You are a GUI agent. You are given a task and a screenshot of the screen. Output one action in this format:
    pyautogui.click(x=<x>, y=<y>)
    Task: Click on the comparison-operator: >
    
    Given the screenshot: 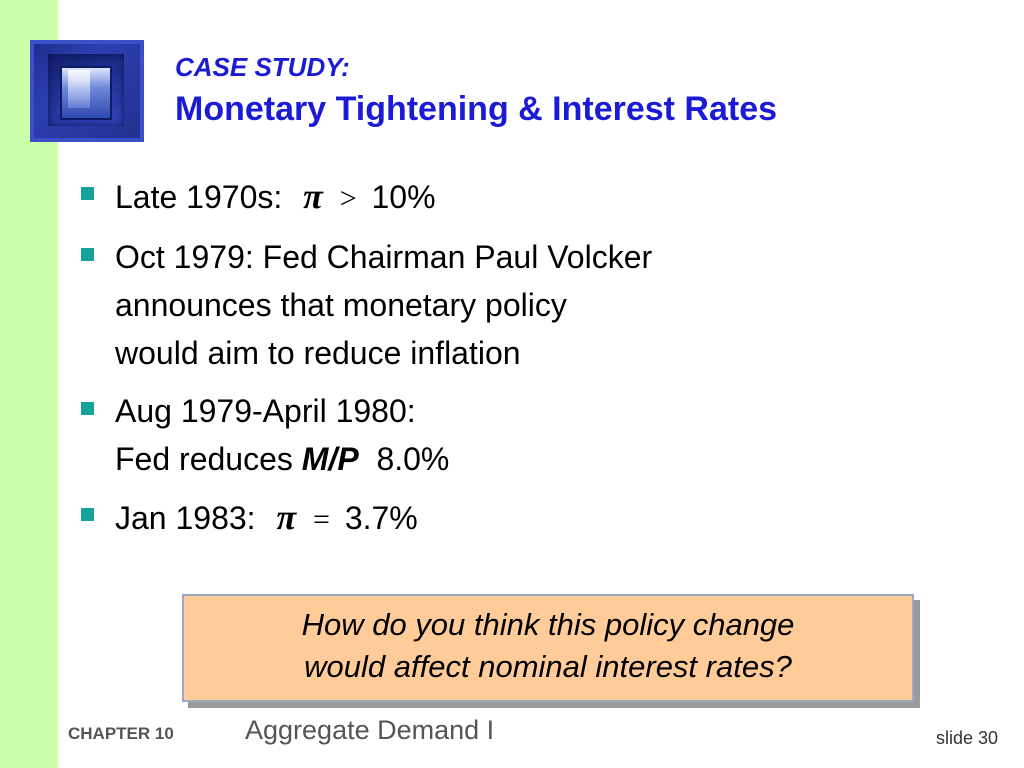 What is the action you would take?
    pyautogui.click(x=348, y=198)
    